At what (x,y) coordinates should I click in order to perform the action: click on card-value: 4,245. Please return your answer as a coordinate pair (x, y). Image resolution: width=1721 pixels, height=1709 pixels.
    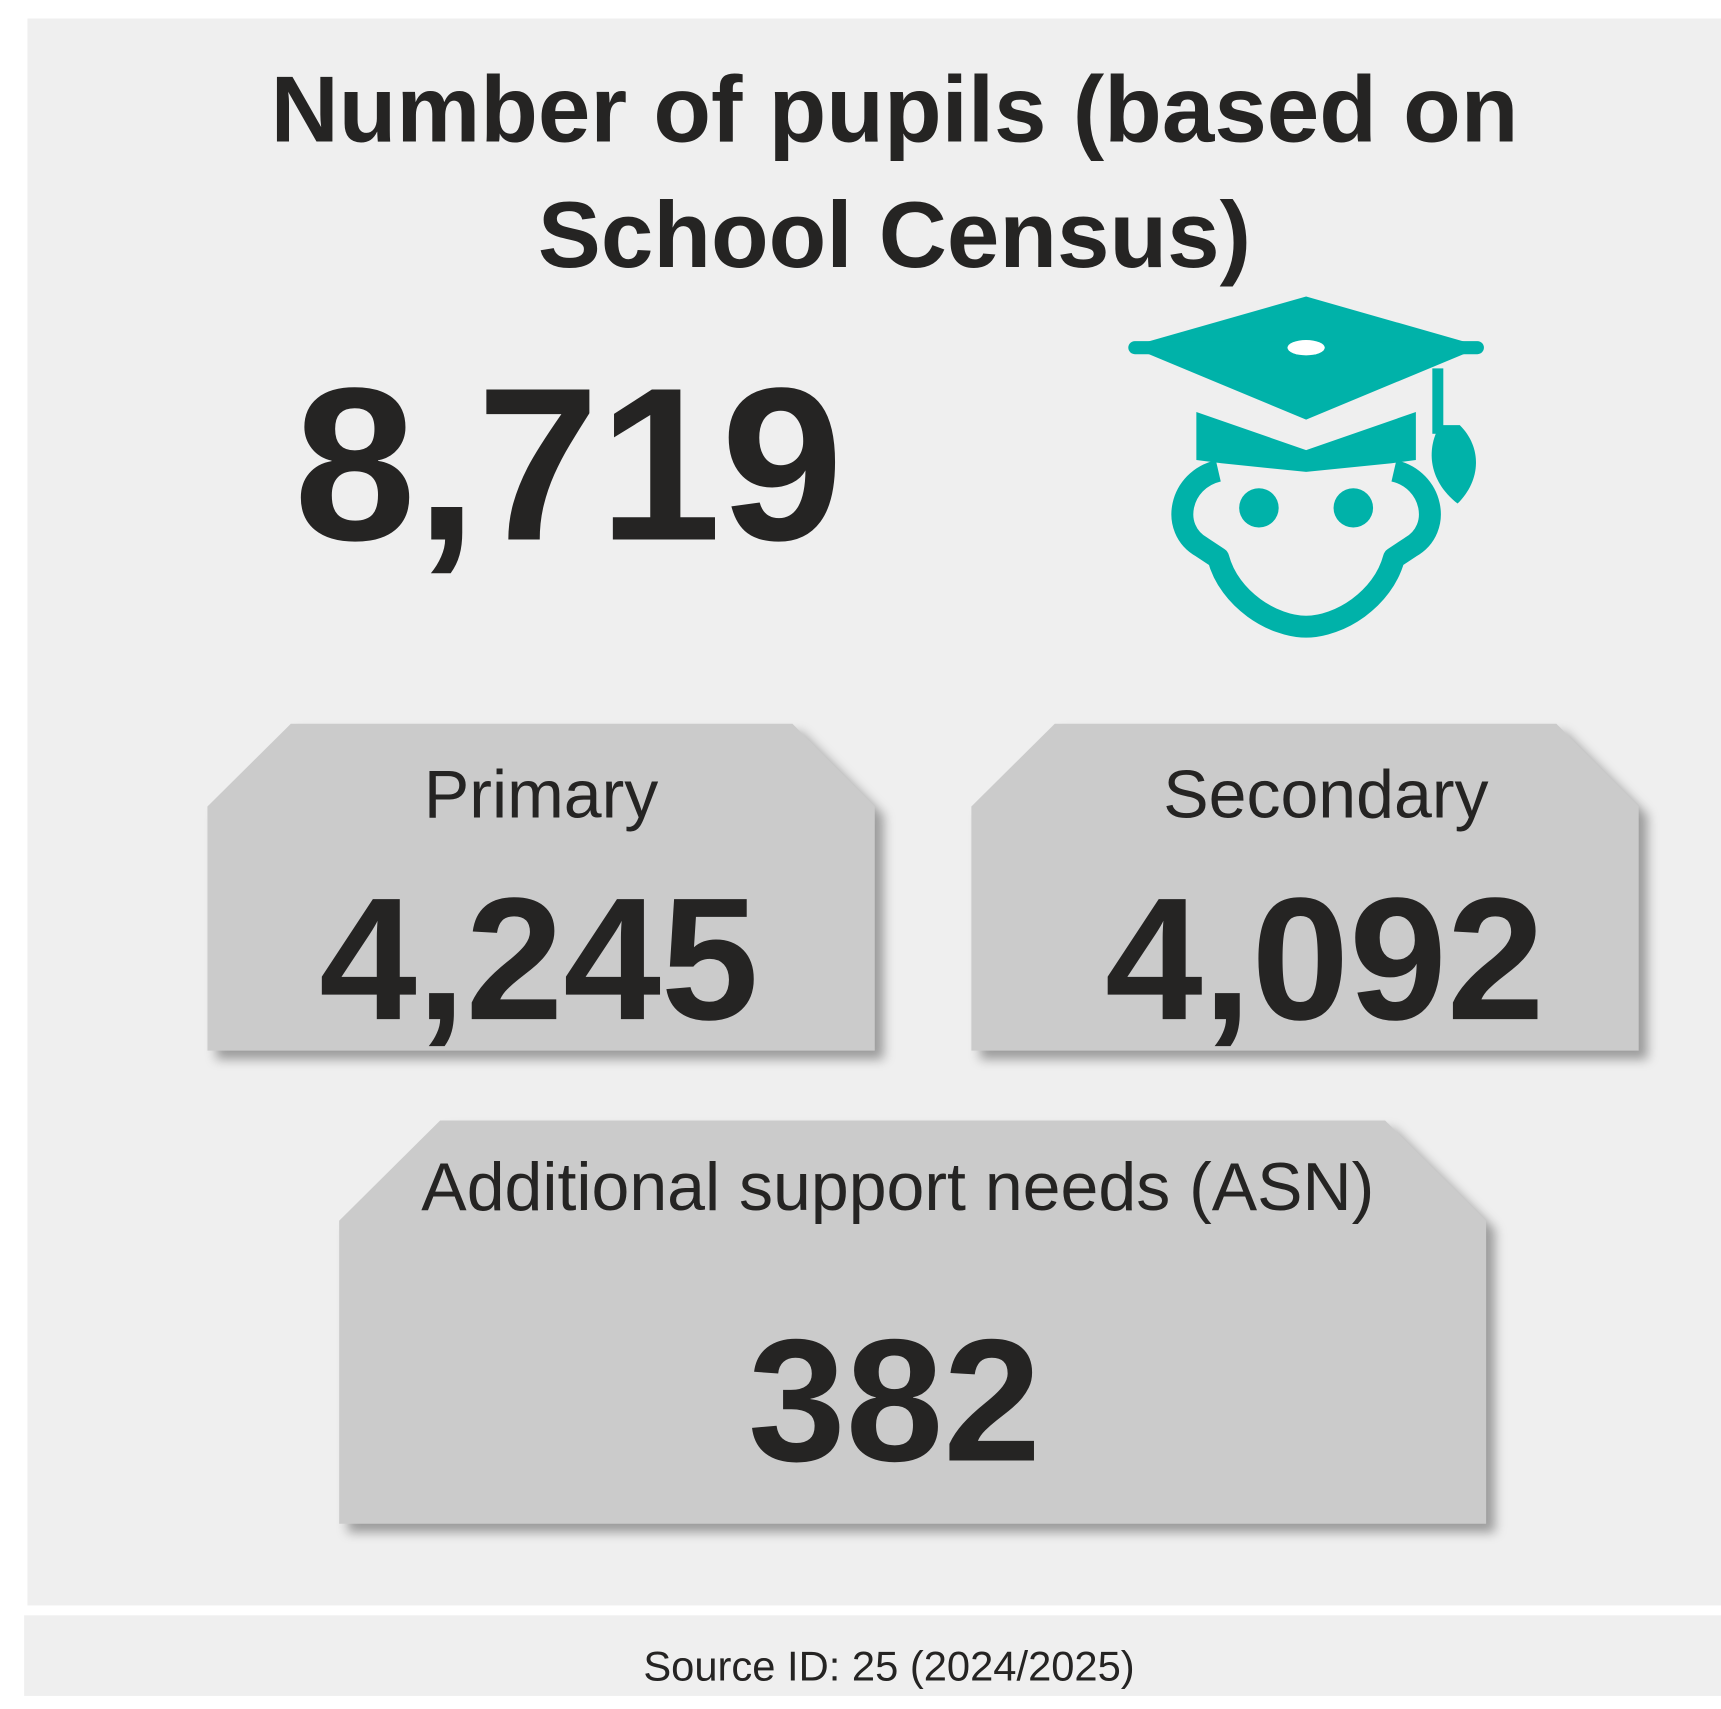
    Looking at the image, I should click on (538, 960).